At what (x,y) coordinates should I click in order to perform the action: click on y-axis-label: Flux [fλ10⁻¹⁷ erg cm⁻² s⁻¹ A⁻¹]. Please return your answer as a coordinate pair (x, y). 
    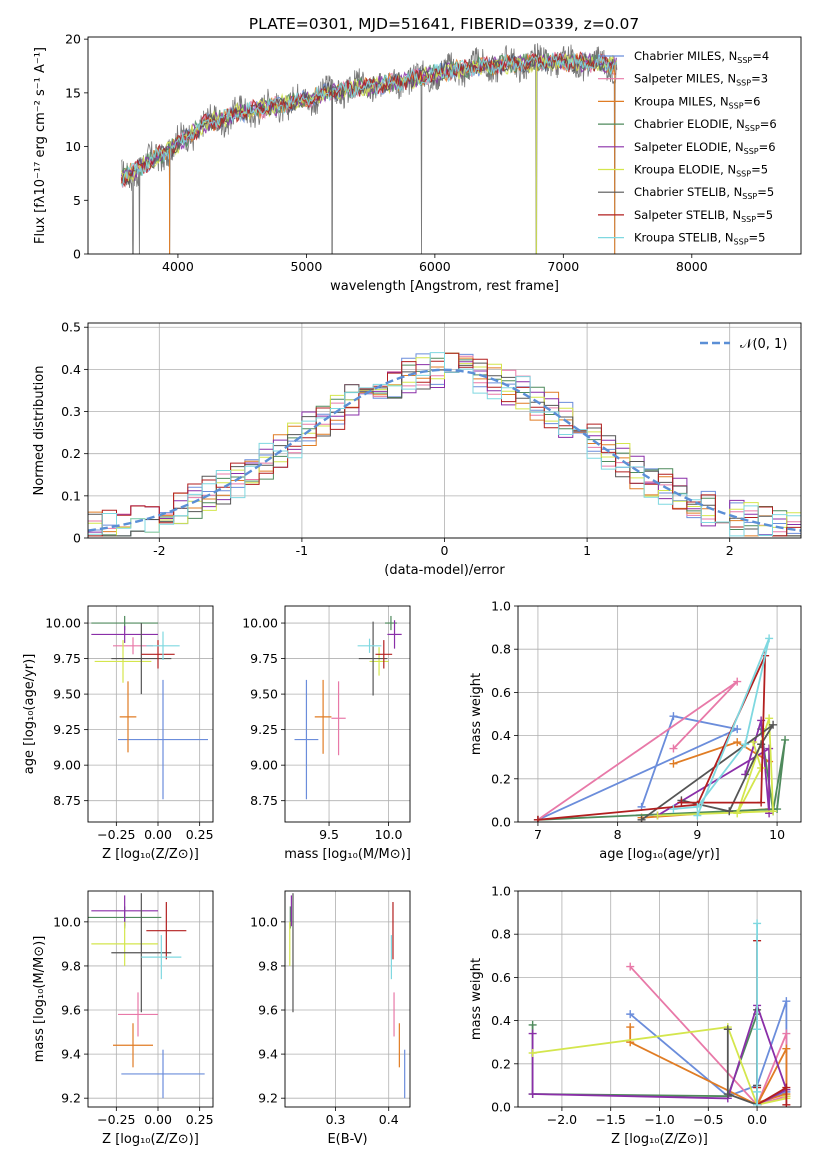
    Looking at the image, I should click on (40, 145).